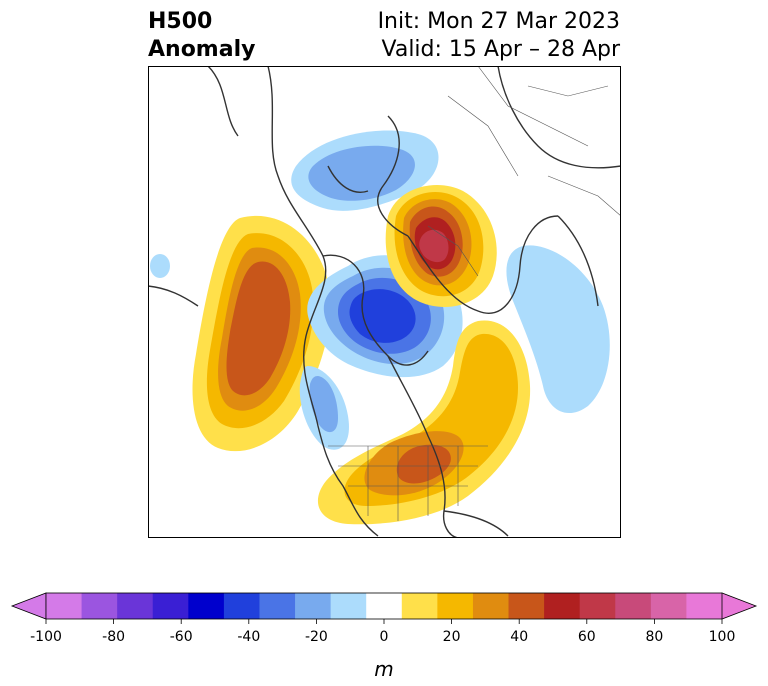  I want to click on valid-range: Valid: 15 Apr – 28 Apr, so click(501, 49).